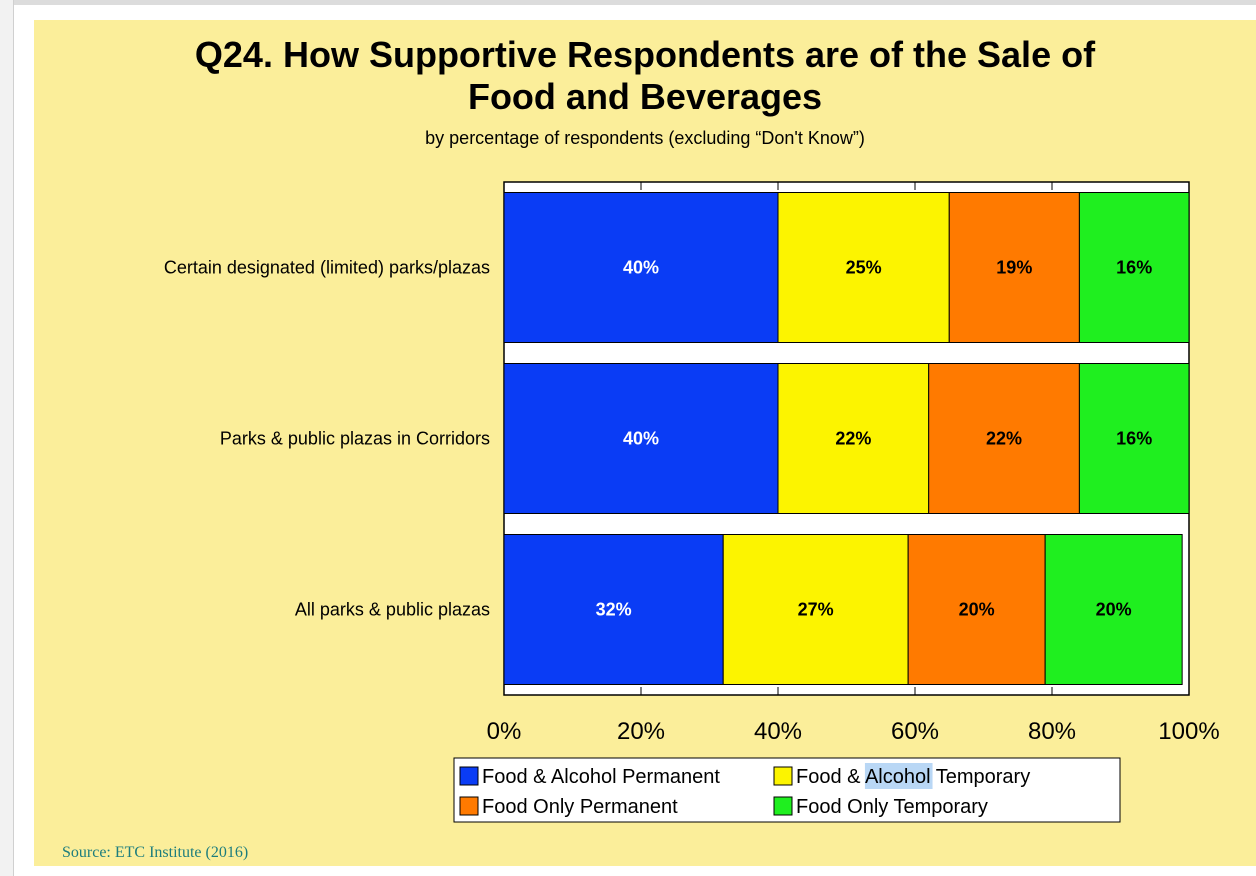  I want to click on data-label: 27%, so click(816, 610).